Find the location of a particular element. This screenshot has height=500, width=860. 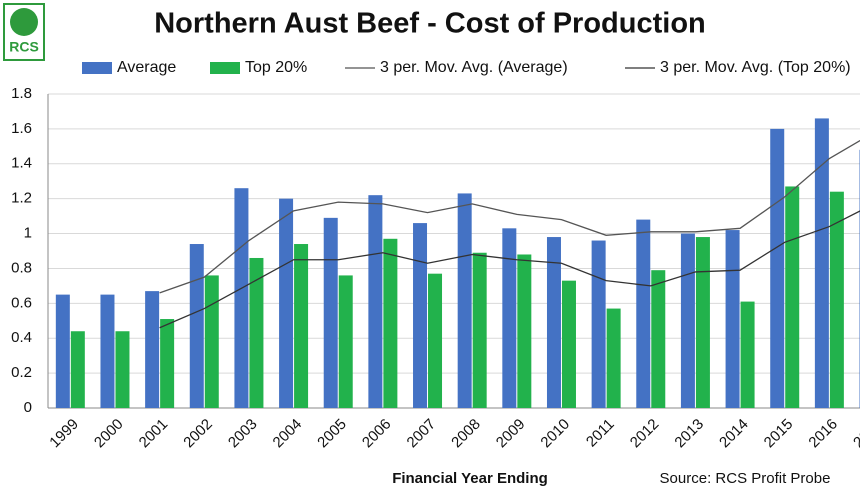

x-tick-label: 2006 is located at coordinates (377, 434).